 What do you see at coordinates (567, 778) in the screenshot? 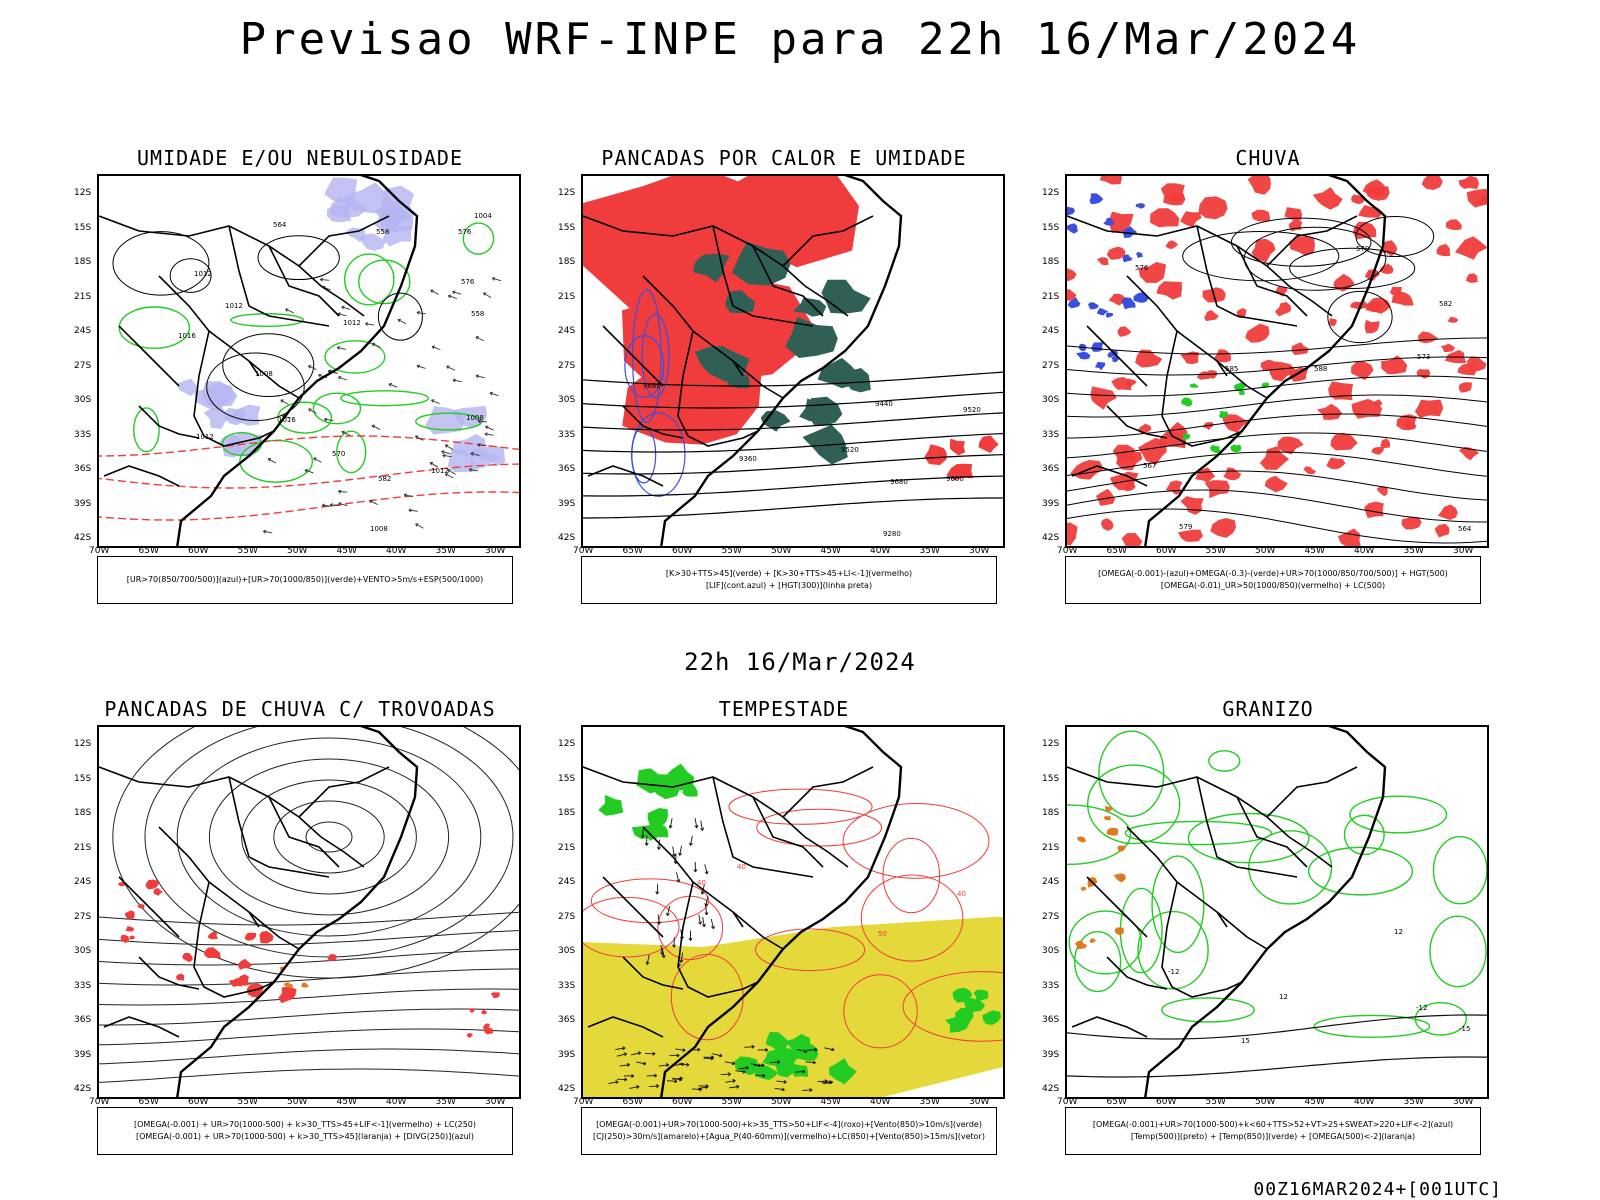
I see `lat-tick-label: 15S` at bounding box center [567, 778].